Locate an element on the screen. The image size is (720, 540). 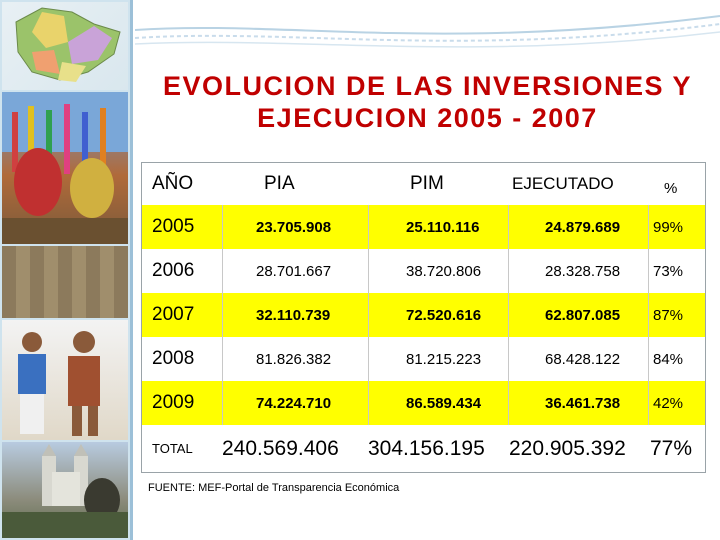
total-pim: 304.156.195 is located at coordinates (426, 448).